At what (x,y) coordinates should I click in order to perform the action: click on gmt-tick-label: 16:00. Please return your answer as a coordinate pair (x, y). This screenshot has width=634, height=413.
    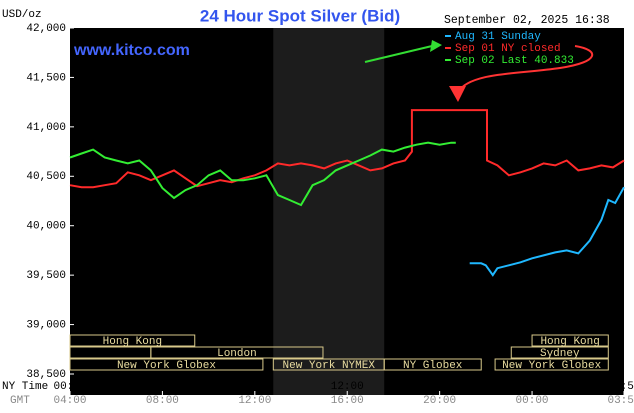
    Looking at the image, I should click on (347, 401).